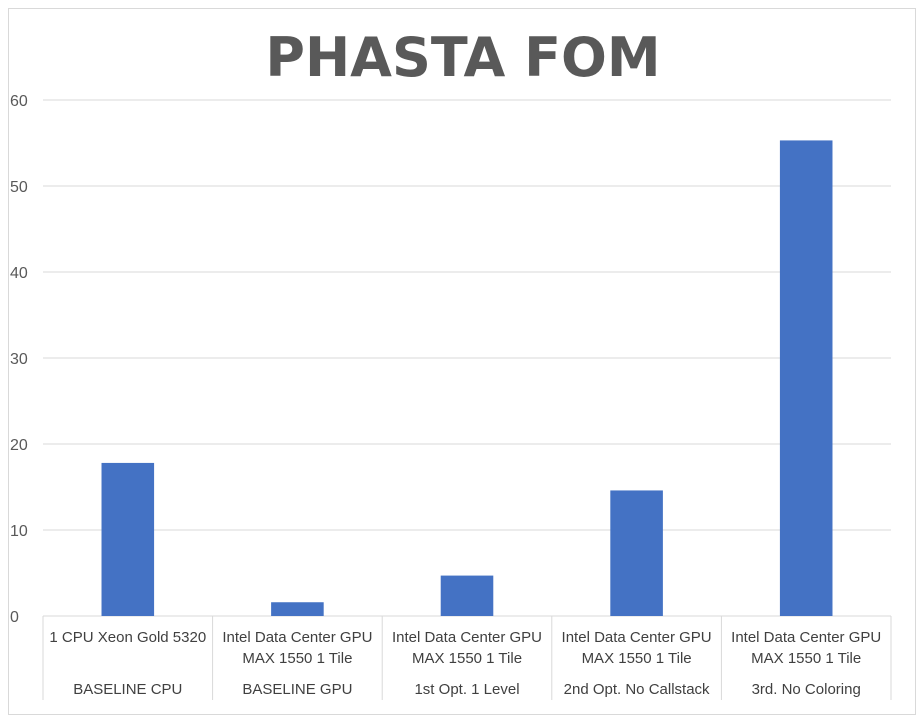 Image resolution: width=924 pixels, height=723 pixels. What do you see at coordinates (19, 187) in the screenshot?
I see `y-tick-label: 50` at bounding box center [19, 187].